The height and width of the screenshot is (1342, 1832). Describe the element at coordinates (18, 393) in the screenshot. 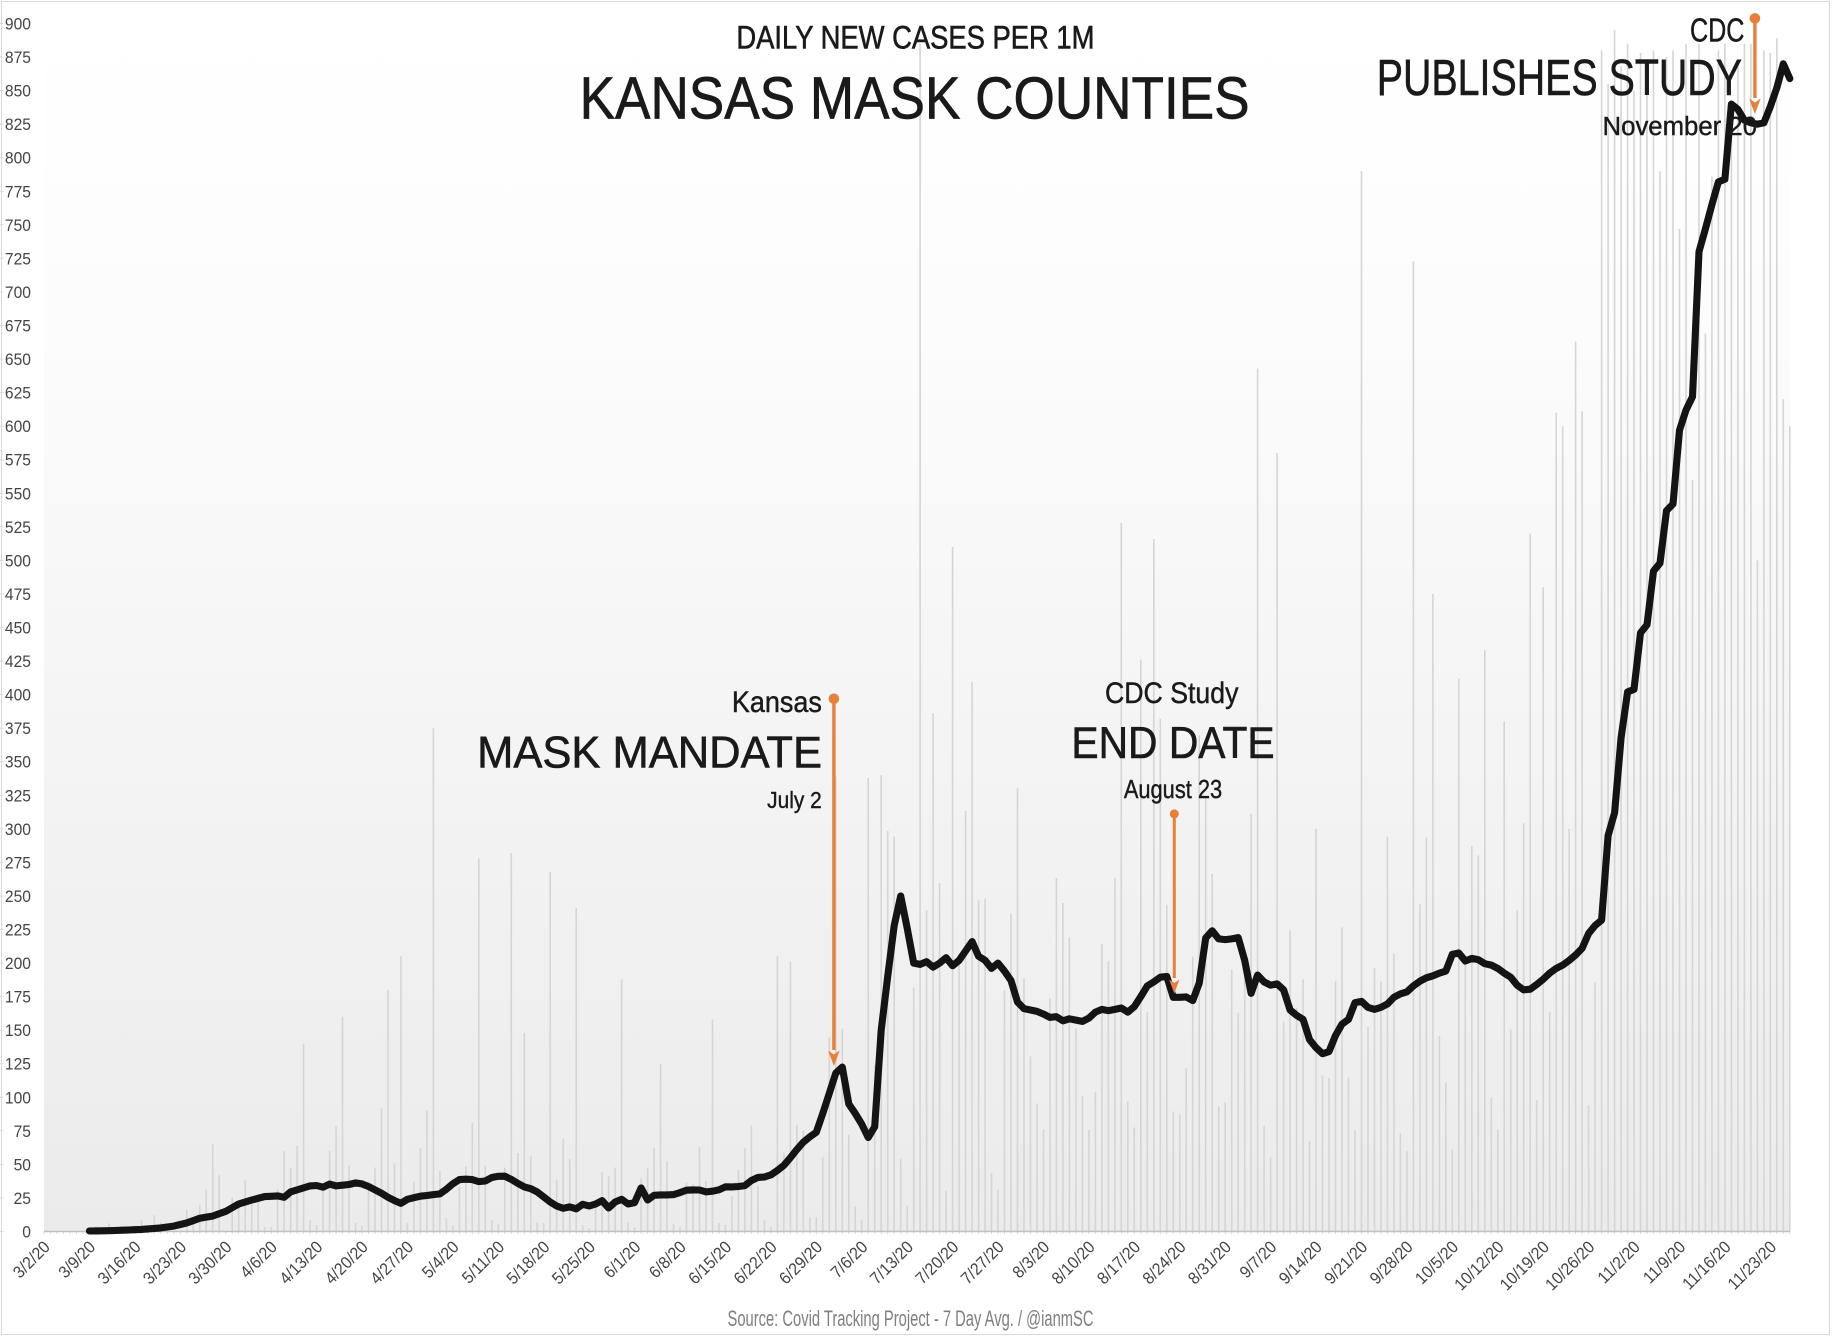

I see `svg-text: 625` at that location.